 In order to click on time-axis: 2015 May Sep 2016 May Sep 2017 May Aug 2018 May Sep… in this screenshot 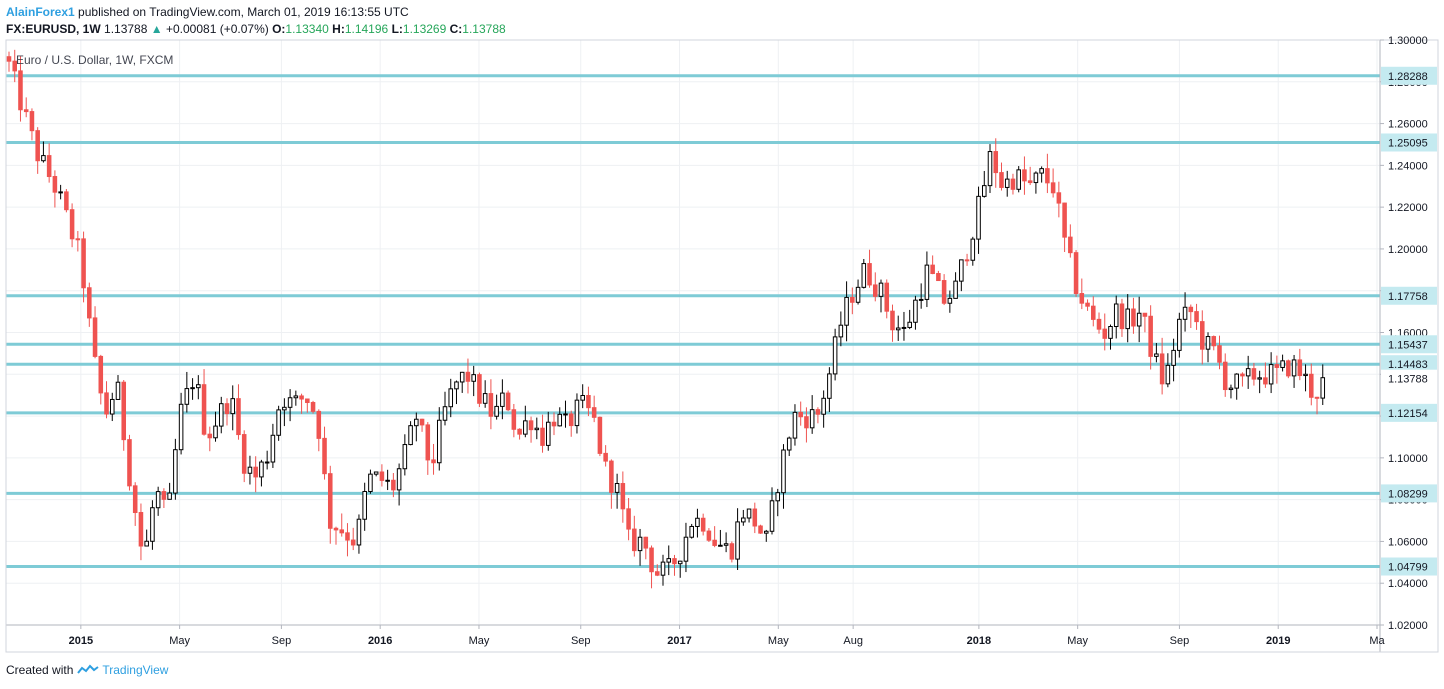, I will do `click(727, 636)`.